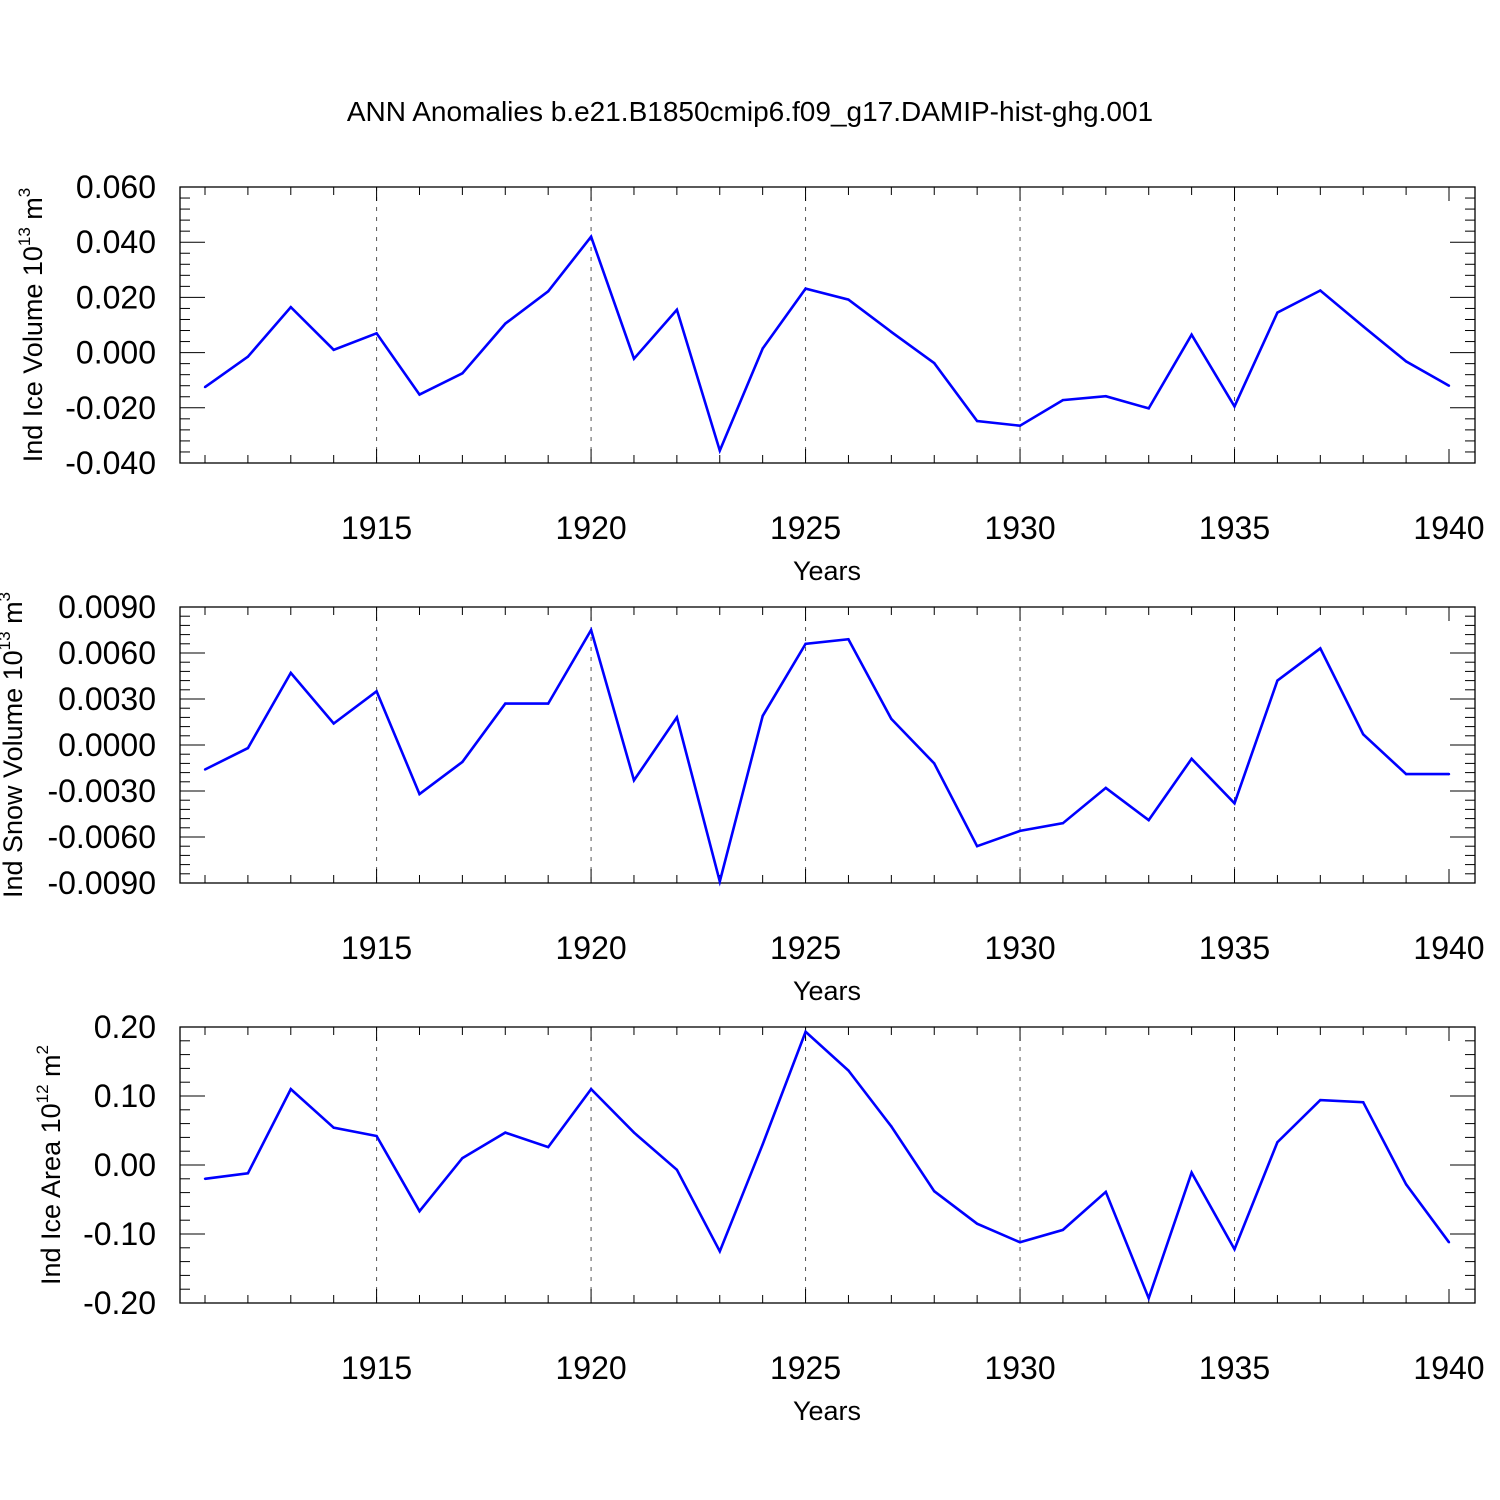  Describe the element at coordinates (42, 1049) in the screenshot. I see `y-axis-title-unit-exponent: 2` at that location.